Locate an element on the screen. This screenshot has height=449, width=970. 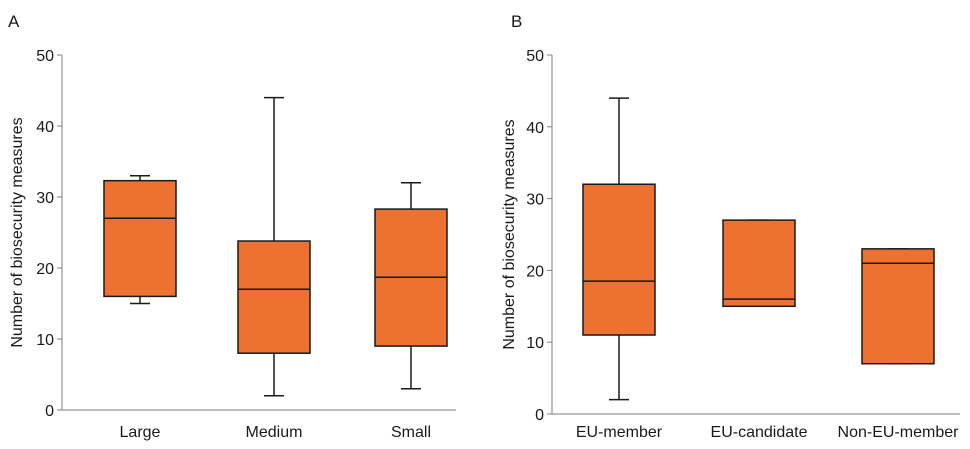
panel-b-y-axis-label: Number of biosecurity measures is located at coordinates (509, 234).